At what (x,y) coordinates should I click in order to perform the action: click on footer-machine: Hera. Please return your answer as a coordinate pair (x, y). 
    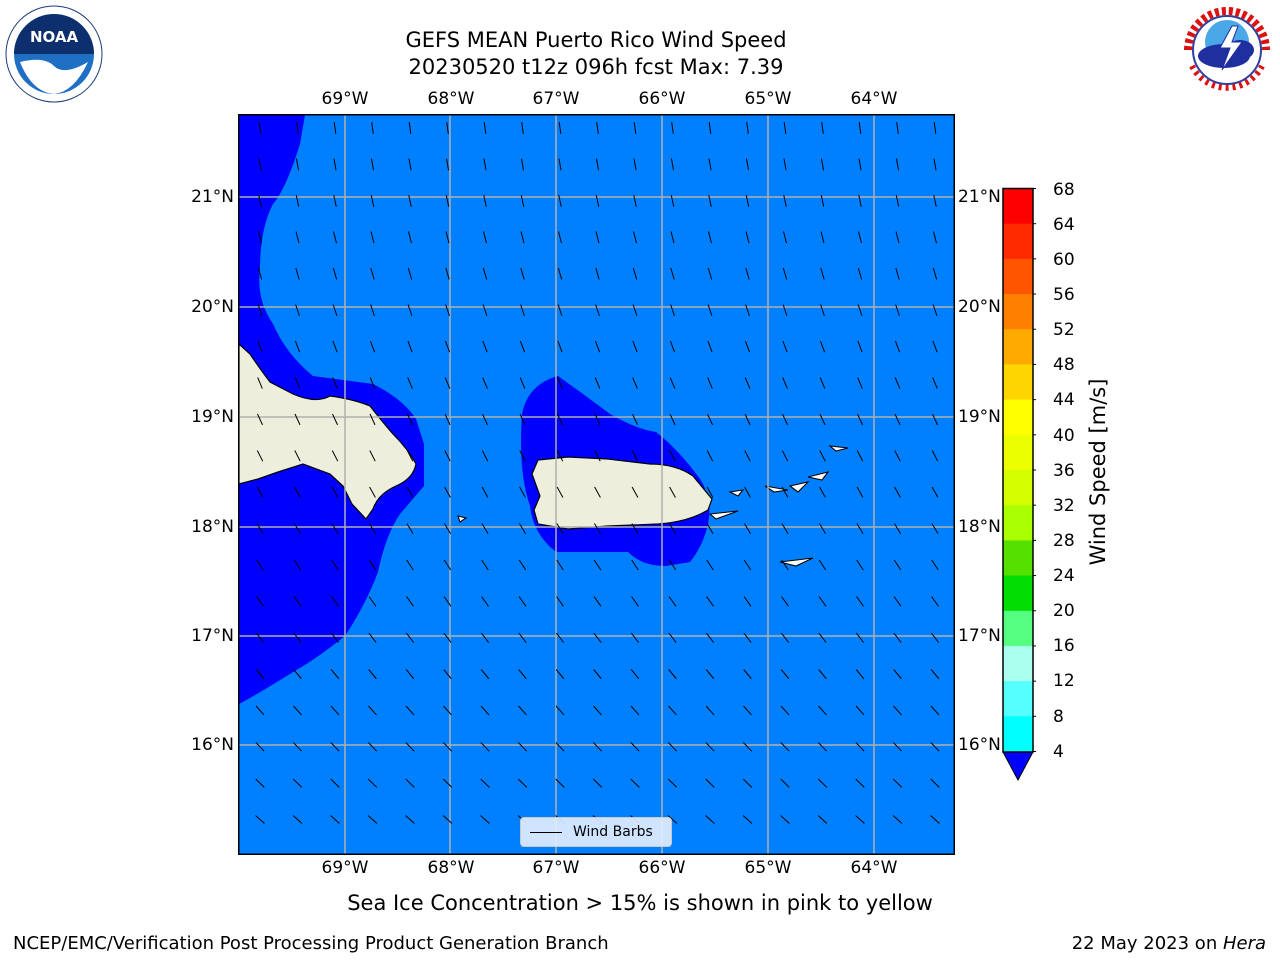
    Looking at the image, I should click on (1244, 943).